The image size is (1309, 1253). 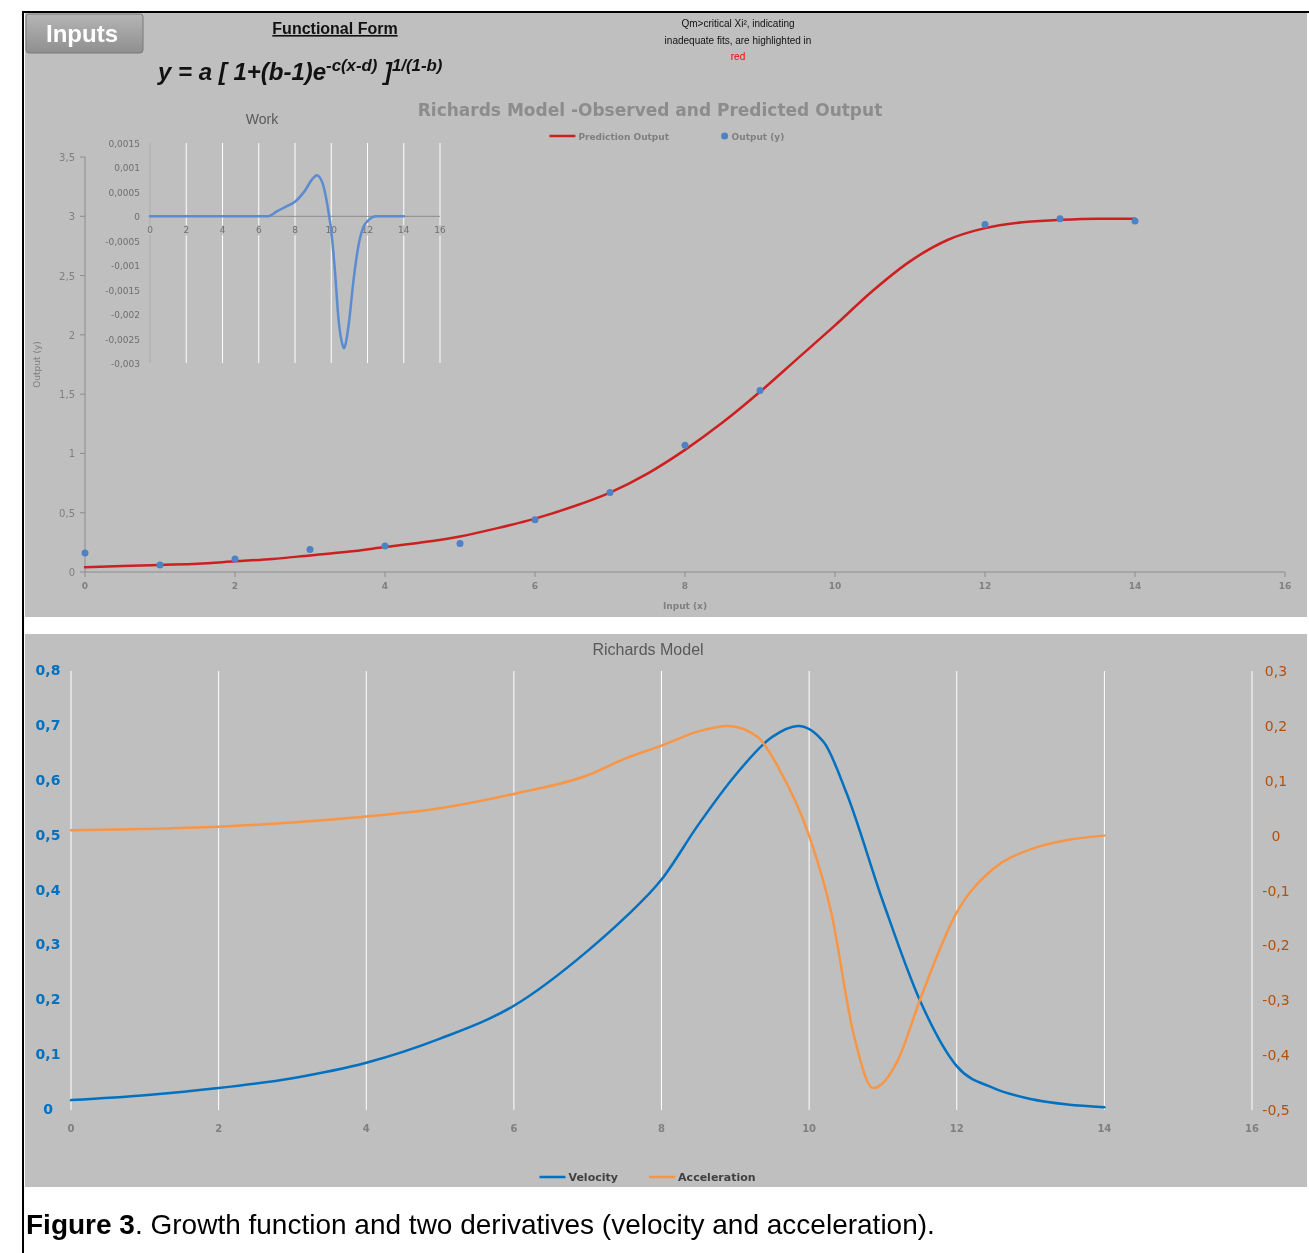 I want to click on text: Functional Form, so click(x=335, y=28).